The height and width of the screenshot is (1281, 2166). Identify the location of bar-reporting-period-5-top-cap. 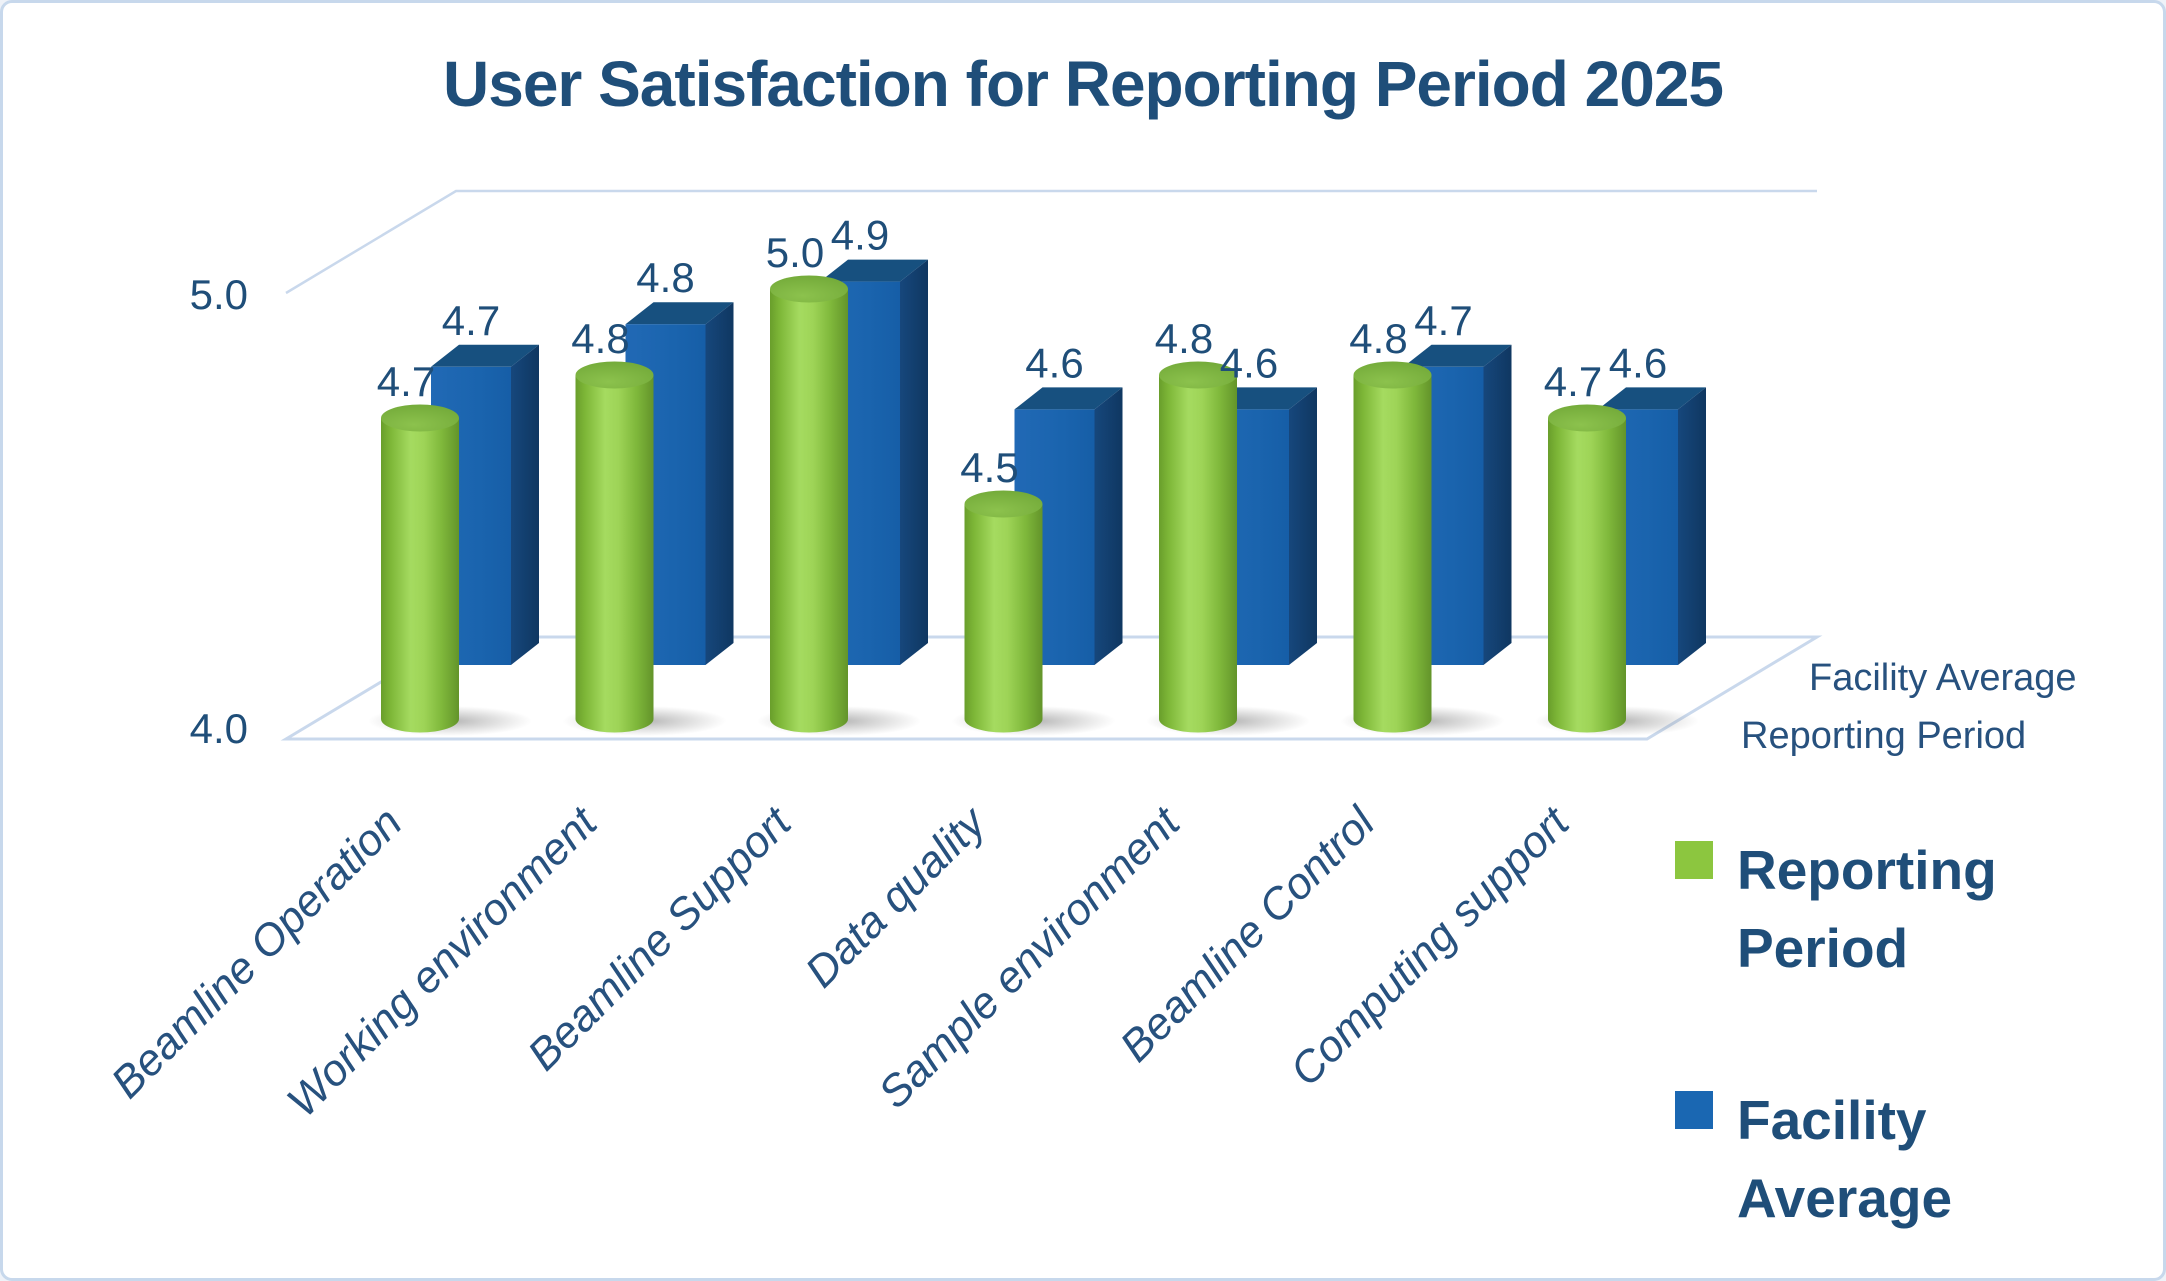
(1392, 375).